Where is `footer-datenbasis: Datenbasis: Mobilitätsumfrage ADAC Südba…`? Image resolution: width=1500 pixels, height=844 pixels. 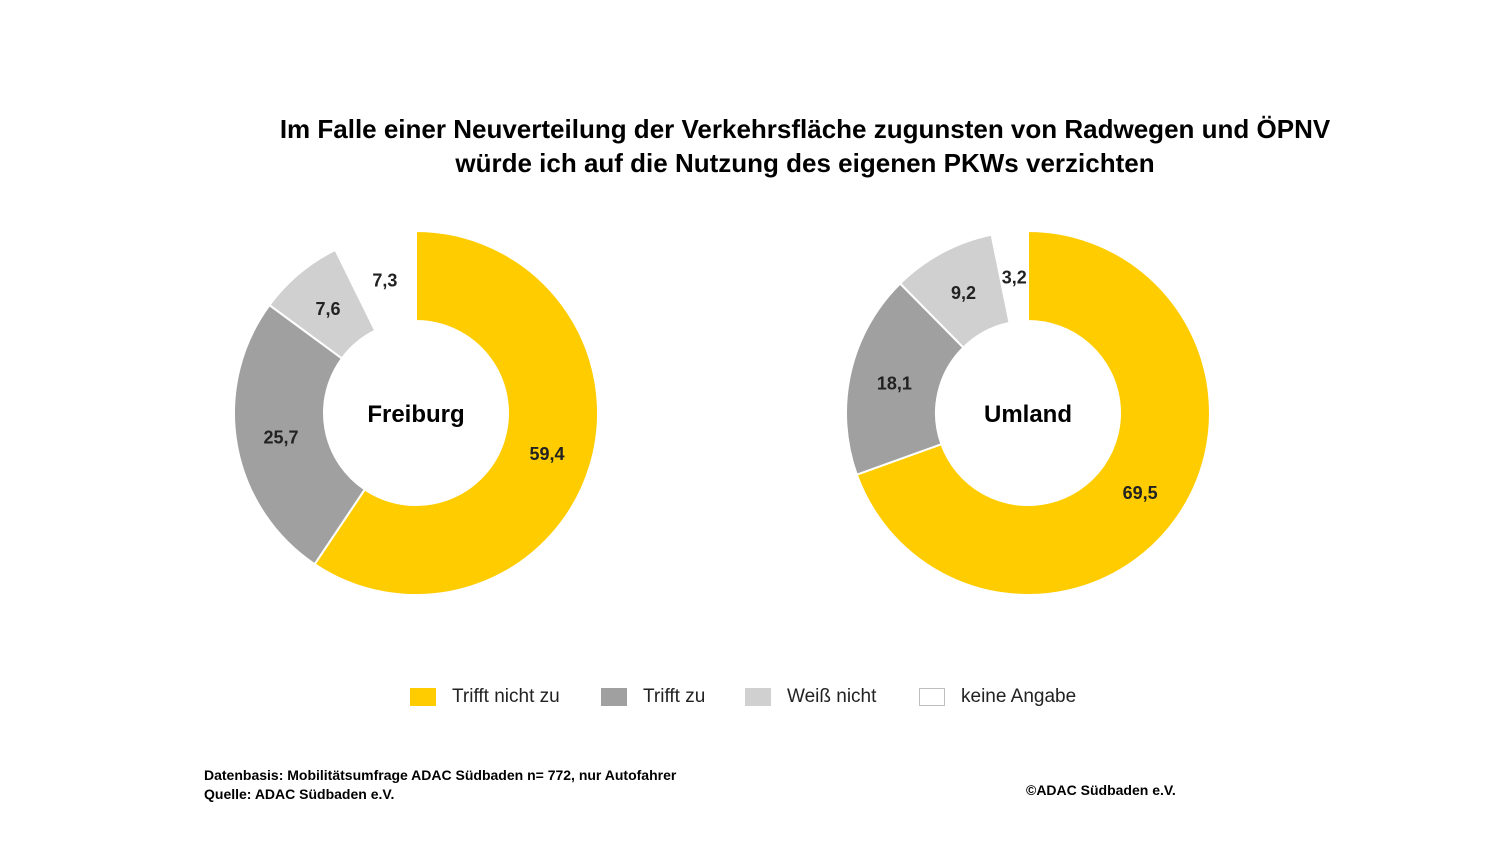
footer-datenbasis: Datenbasis: Mobilitätsumfrage ADAC Südba… is located at coordinates (440, 775).